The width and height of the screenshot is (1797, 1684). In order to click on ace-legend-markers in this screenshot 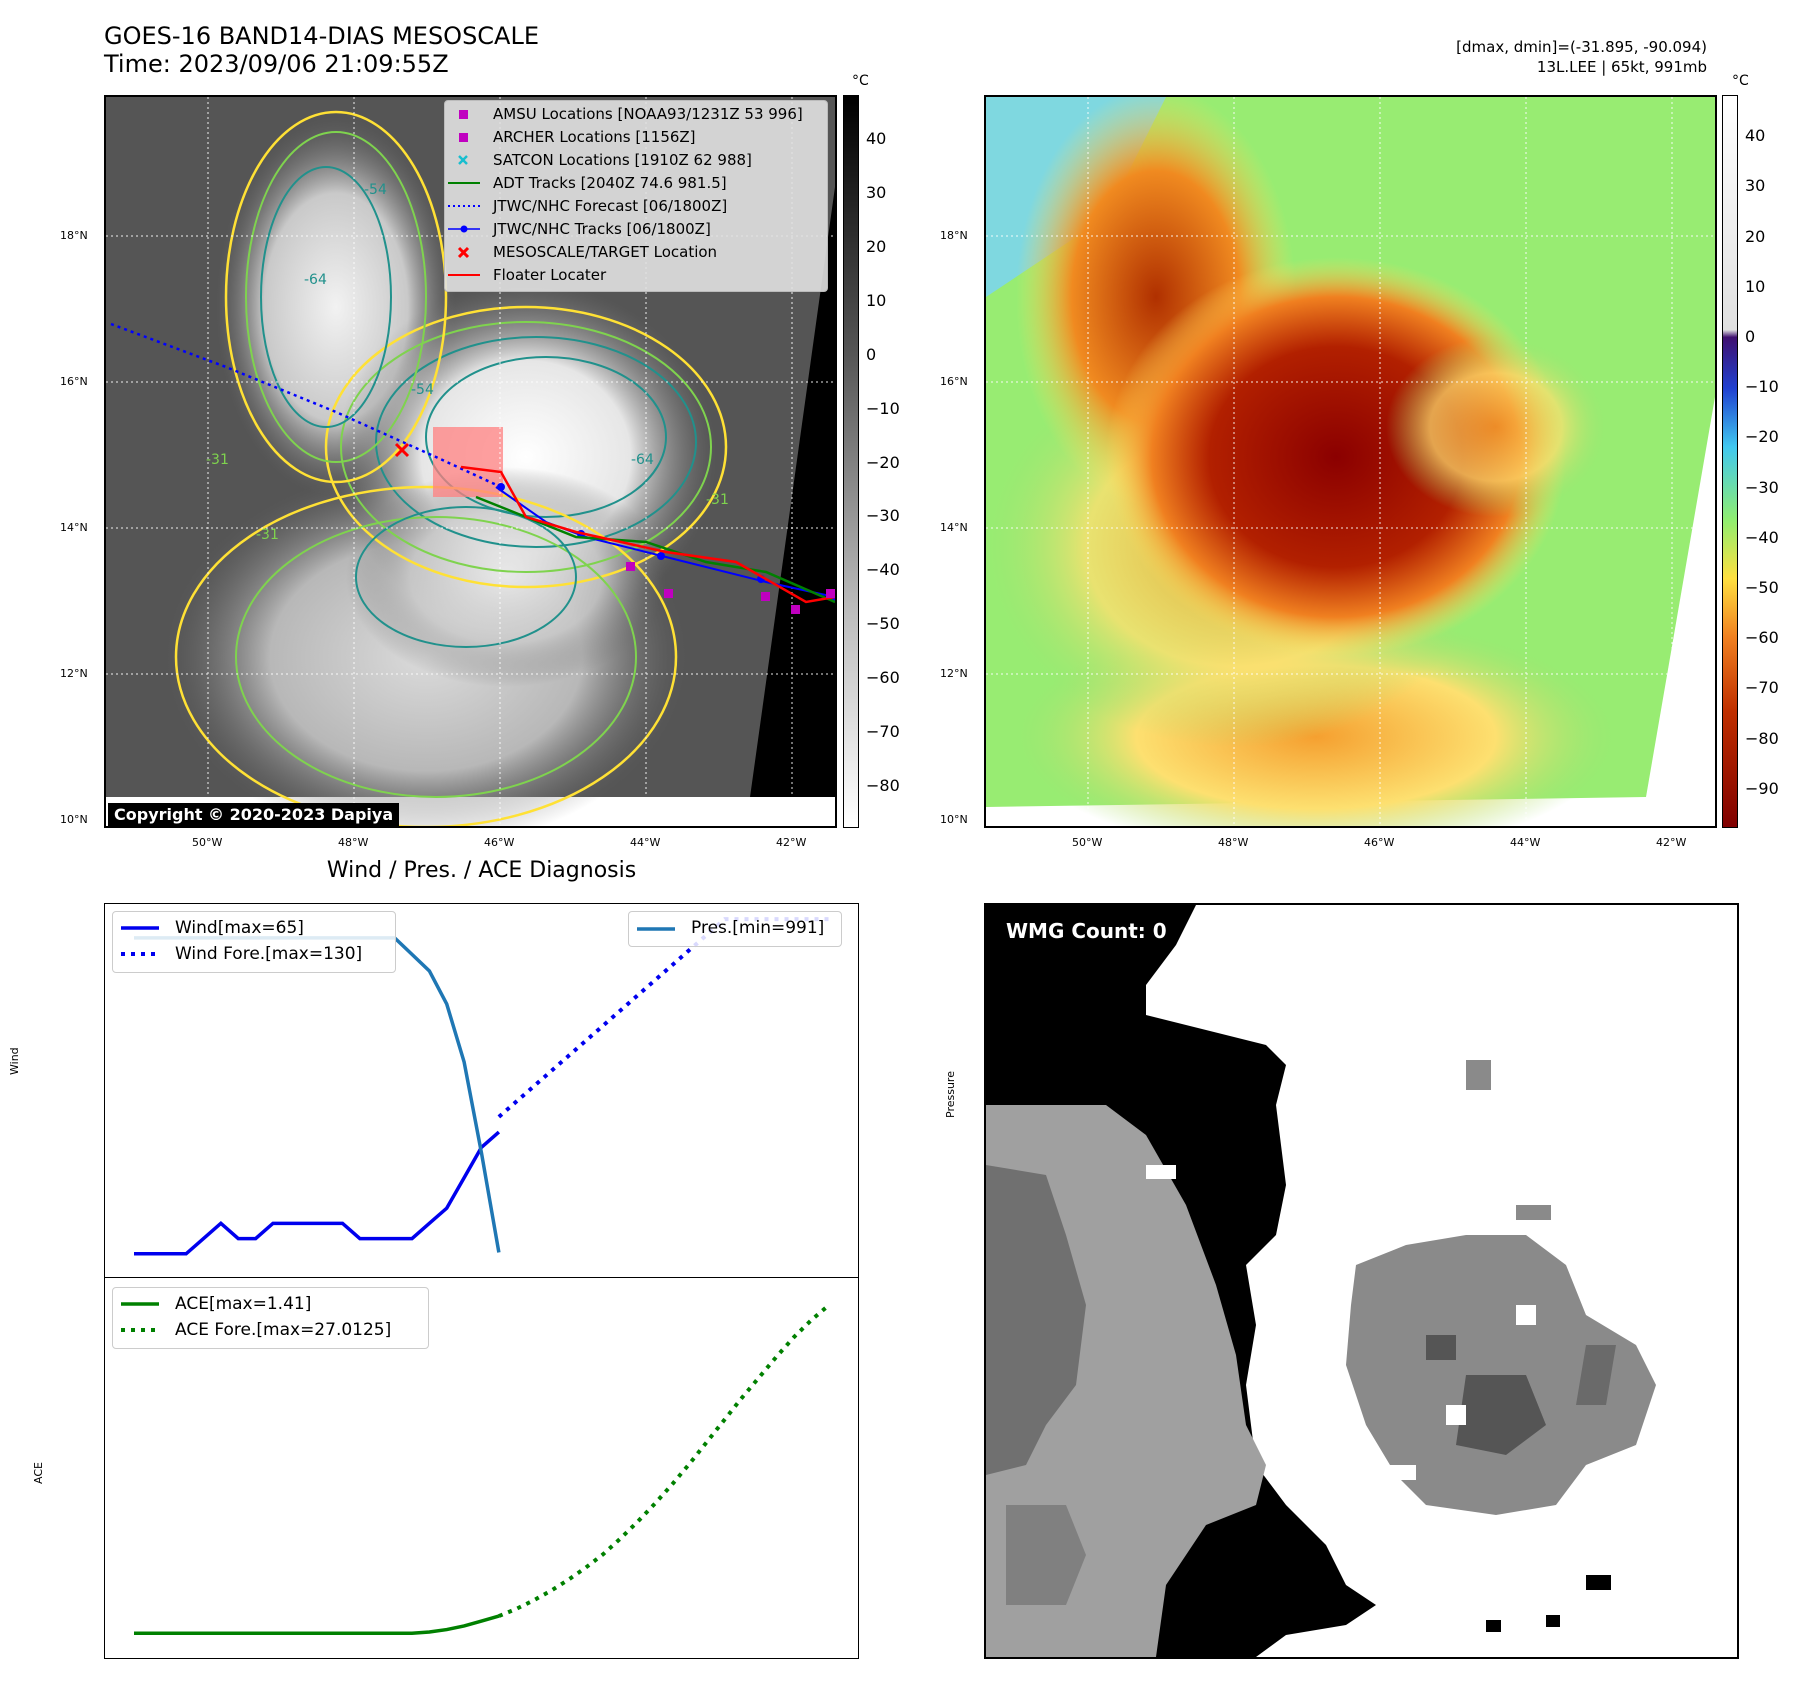, I will do `click(140, 1317)`.